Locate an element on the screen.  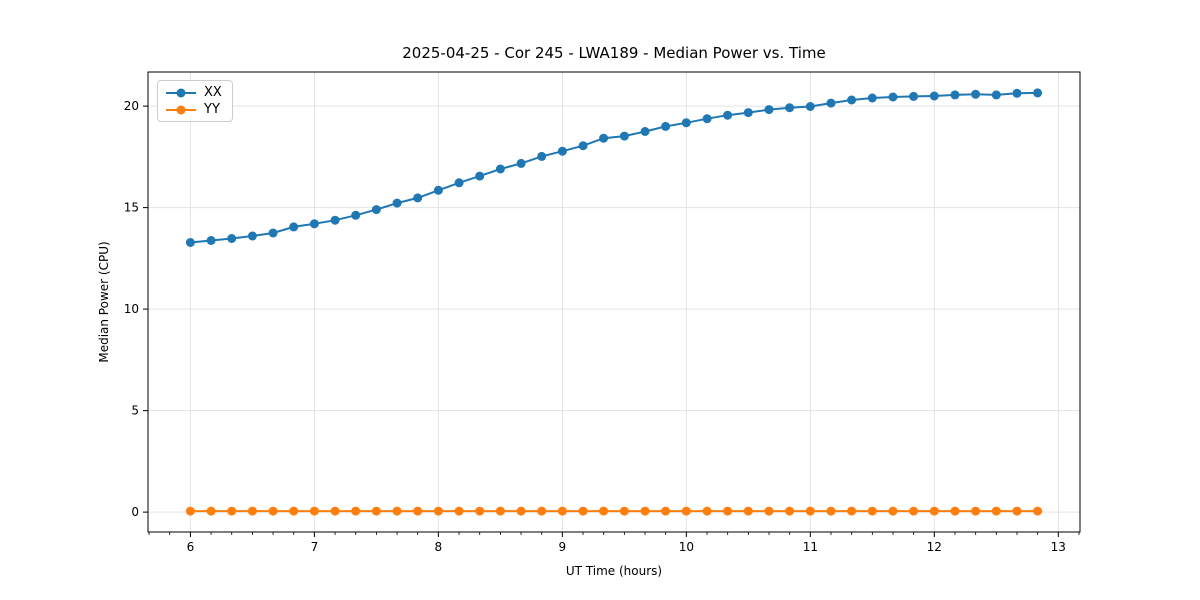
x-tick-label: 9 is located at coordinates (563, 547).